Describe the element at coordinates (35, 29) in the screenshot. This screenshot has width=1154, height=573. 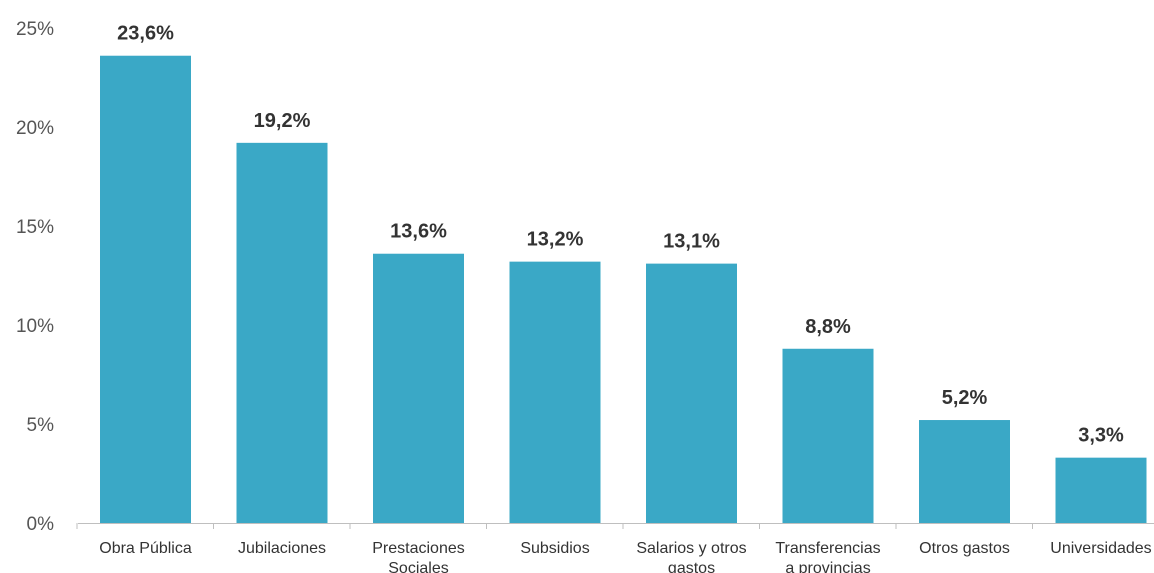
I see `y-tick-label: 25%` at that location.